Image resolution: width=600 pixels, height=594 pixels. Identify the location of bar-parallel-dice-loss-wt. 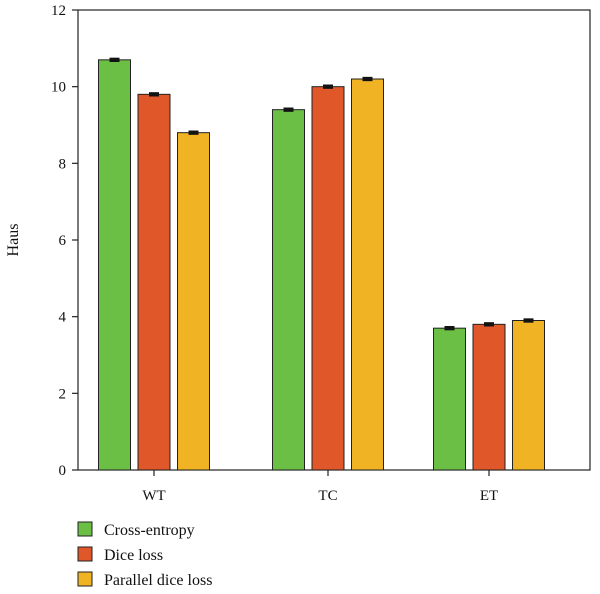
(193, 301).